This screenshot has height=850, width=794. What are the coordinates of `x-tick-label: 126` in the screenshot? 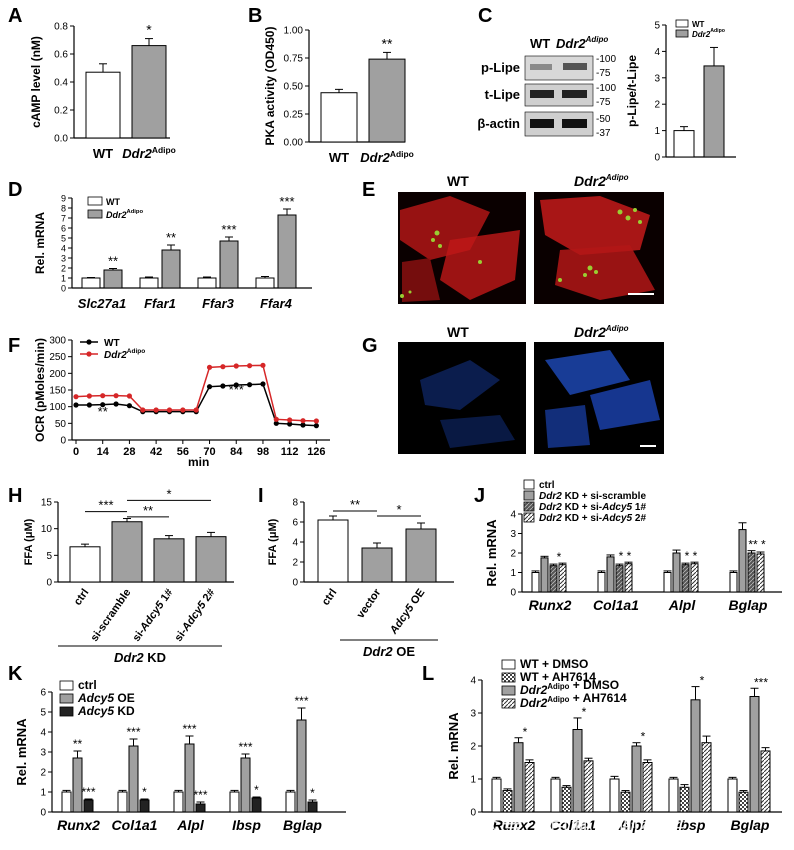 It's located at (316, 452).